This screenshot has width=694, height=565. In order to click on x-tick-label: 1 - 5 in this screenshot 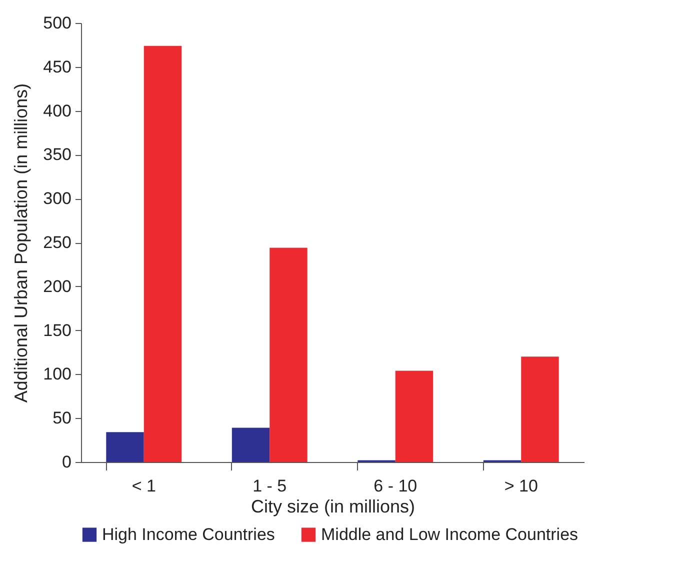, I will do `click(269, 486)`.